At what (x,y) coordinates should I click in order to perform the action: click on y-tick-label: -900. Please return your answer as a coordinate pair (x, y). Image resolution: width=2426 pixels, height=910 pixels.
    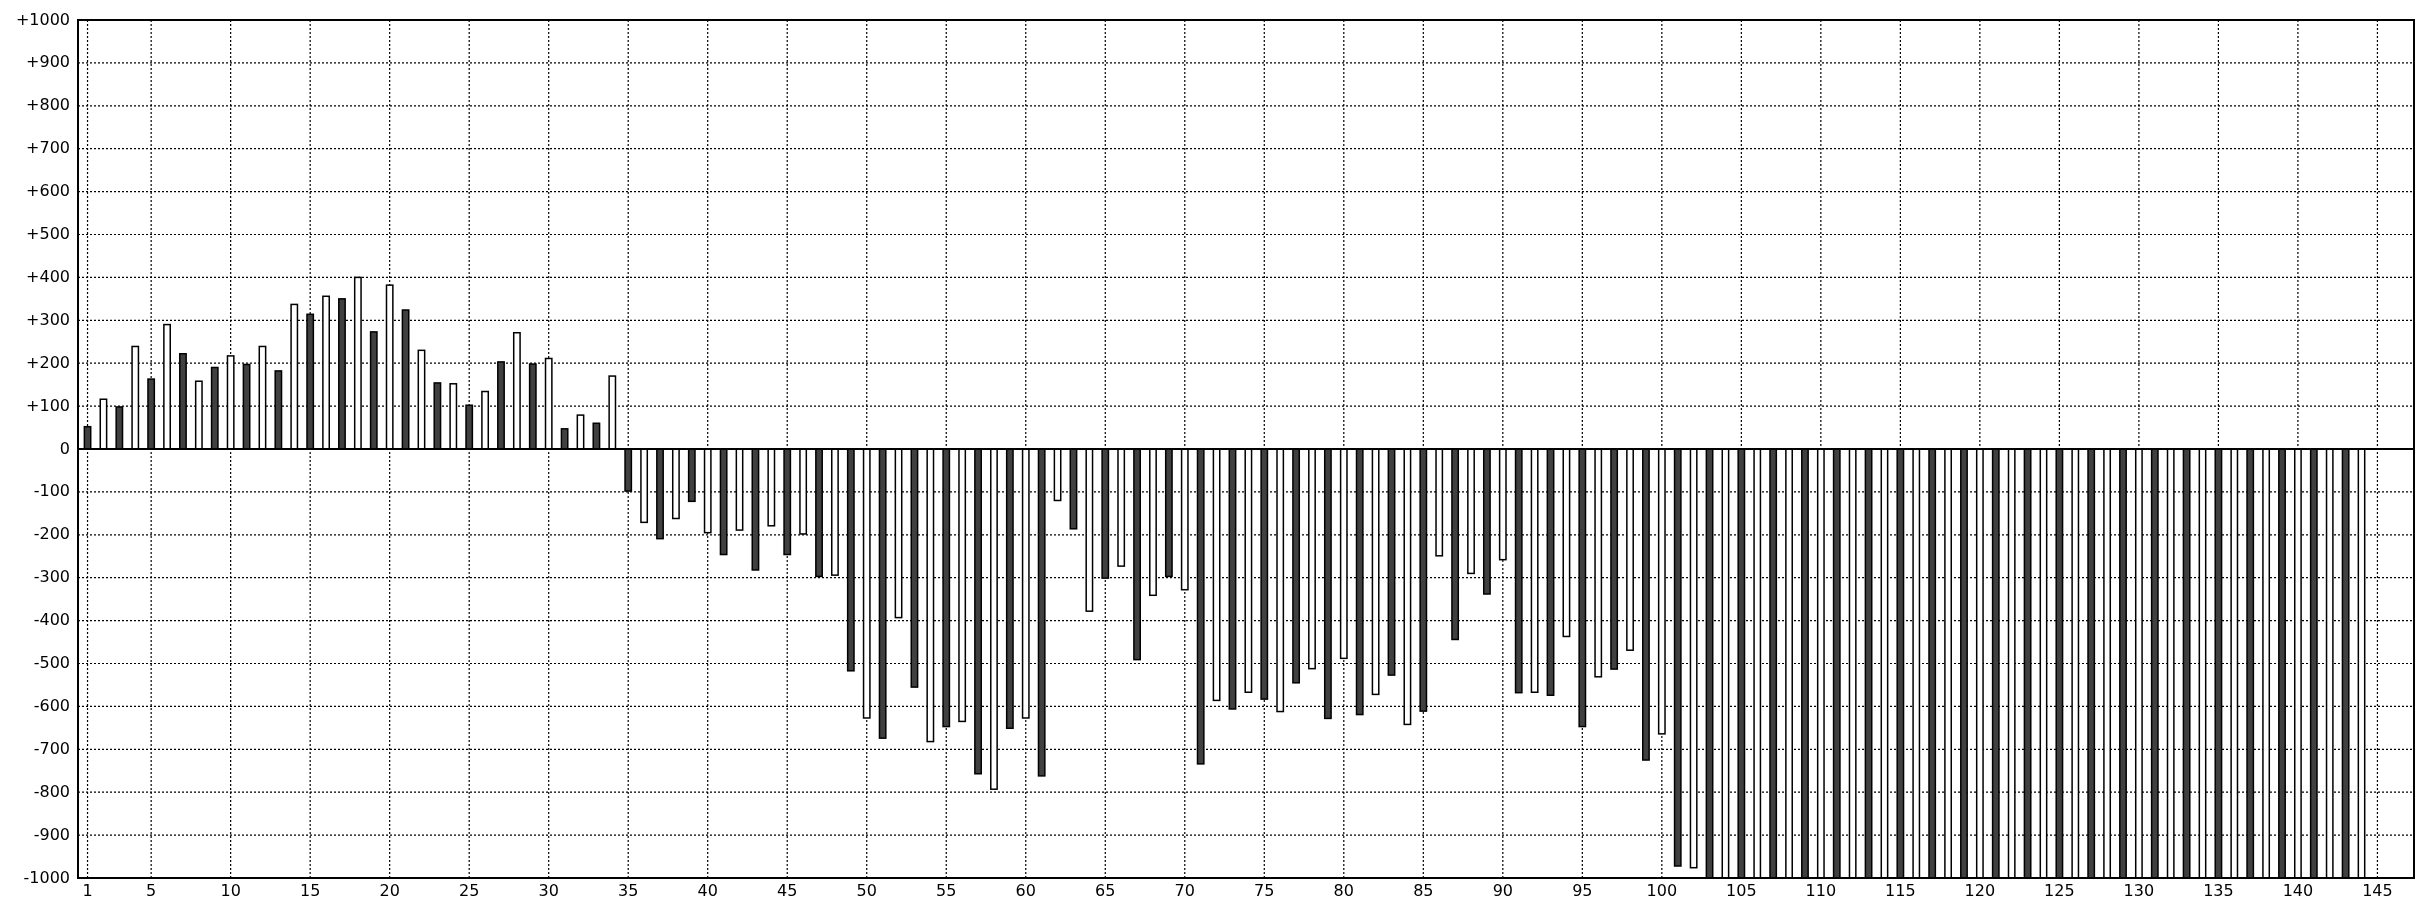
    Looking at the image, I should click on (51, 834).